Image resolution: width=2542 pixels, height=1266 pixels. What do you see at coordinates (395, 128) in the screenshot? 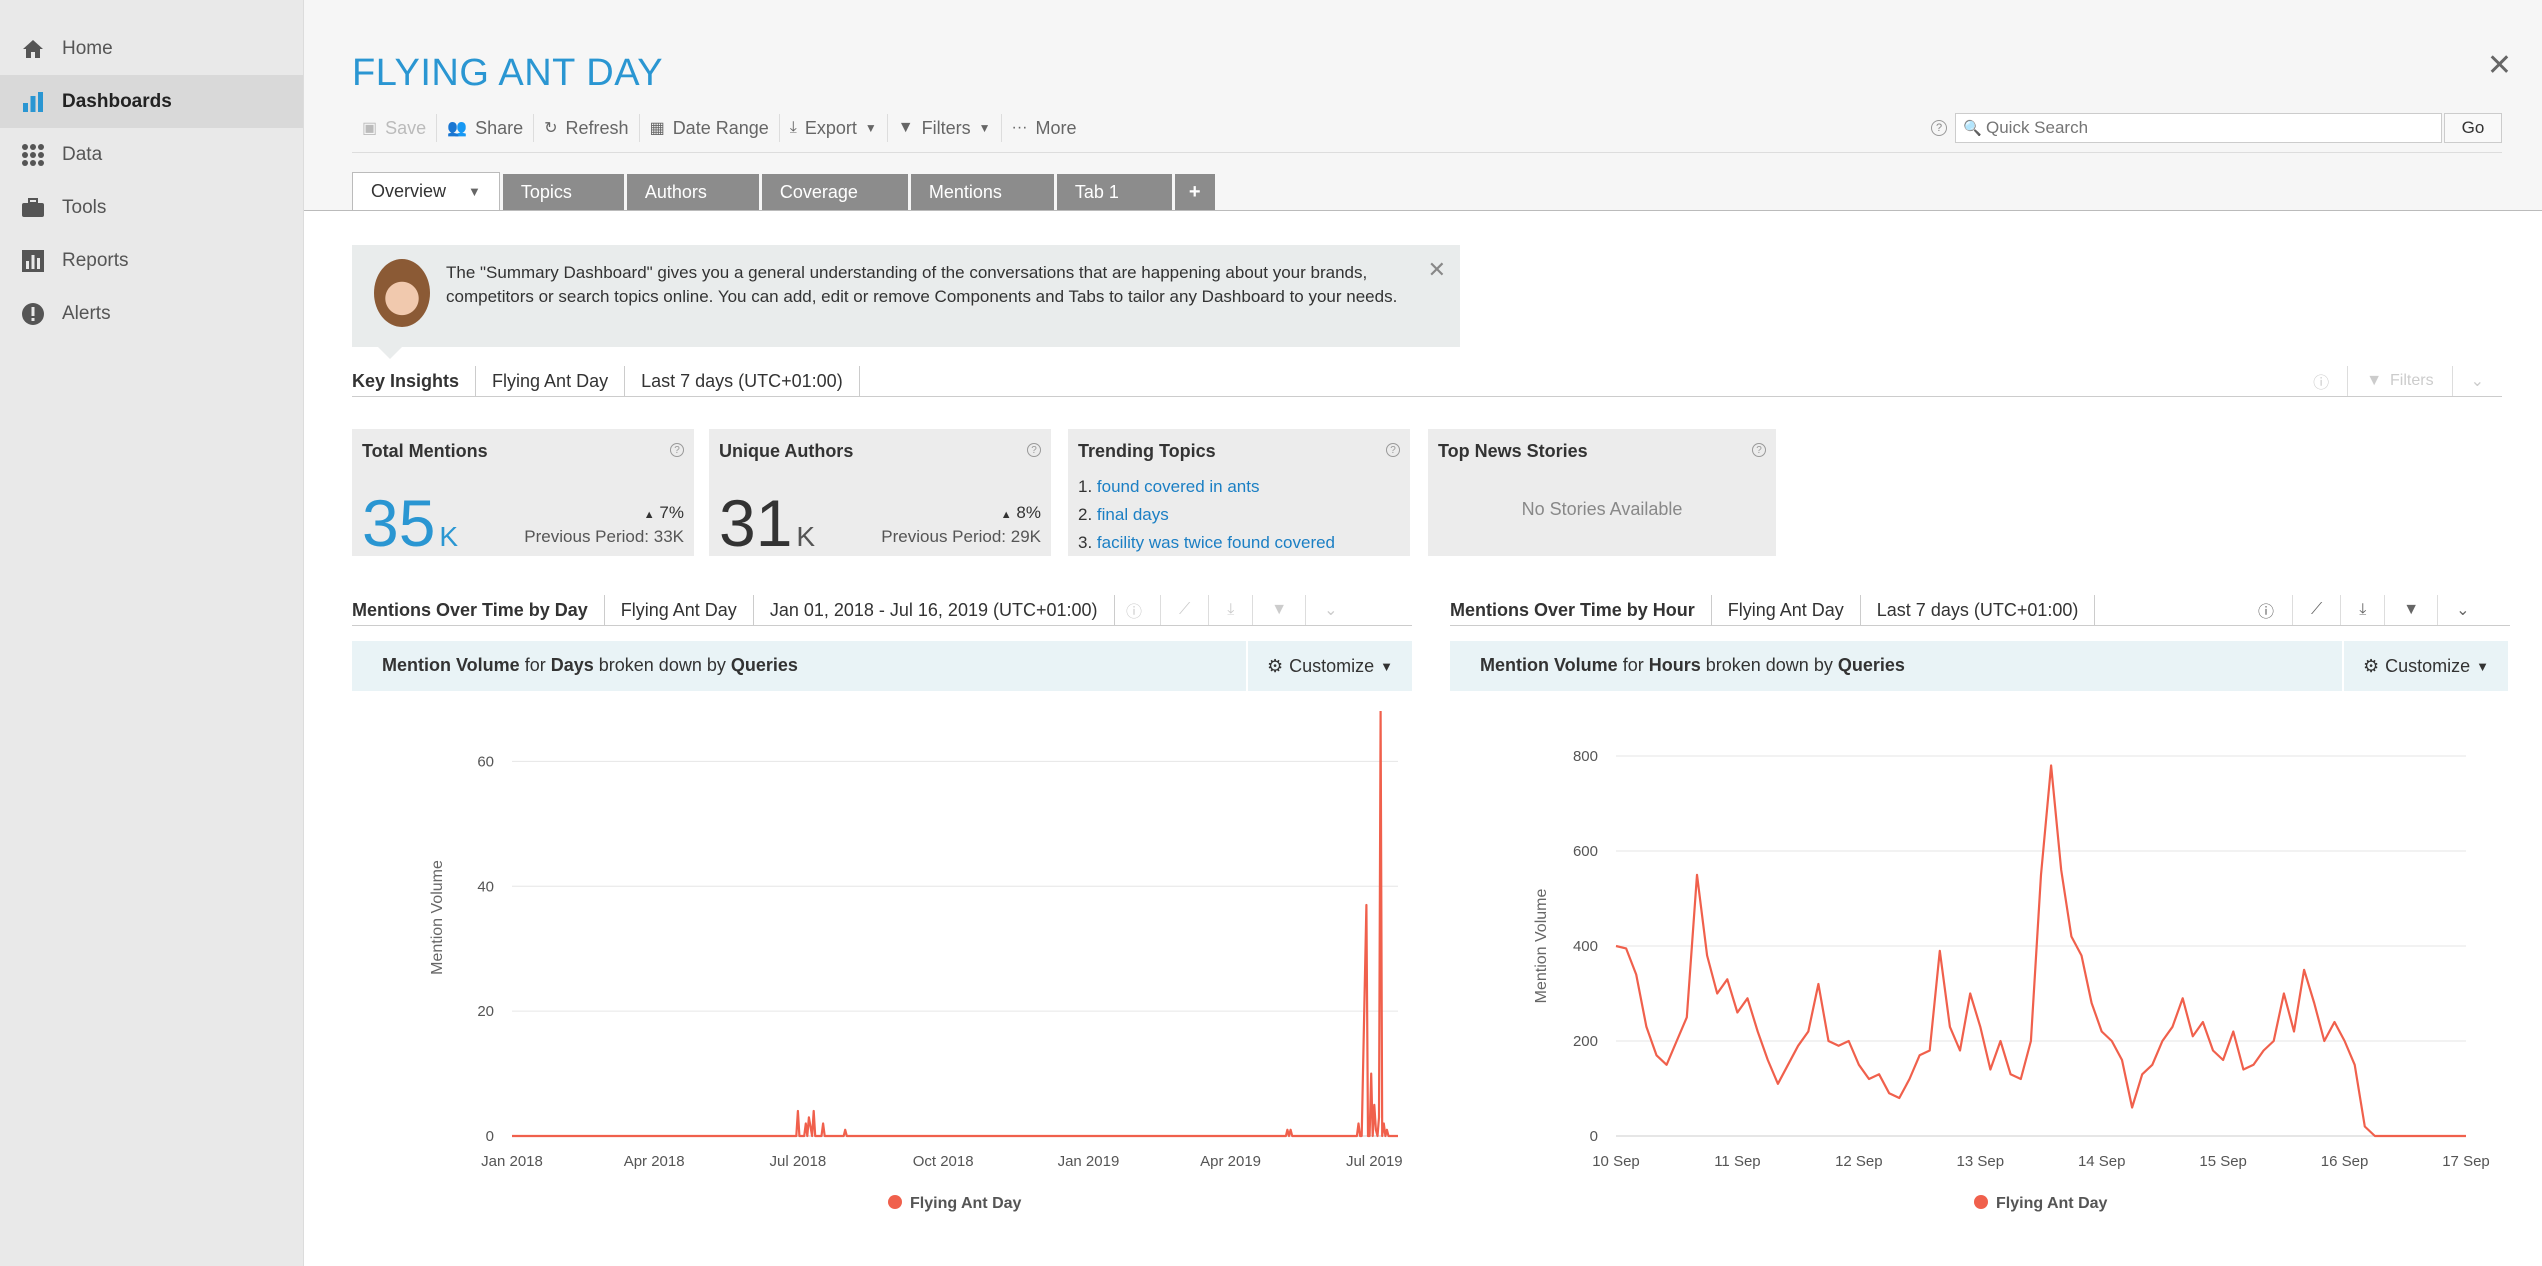
I see `save-button: ▣ Save` at bounding box center [395, 128].